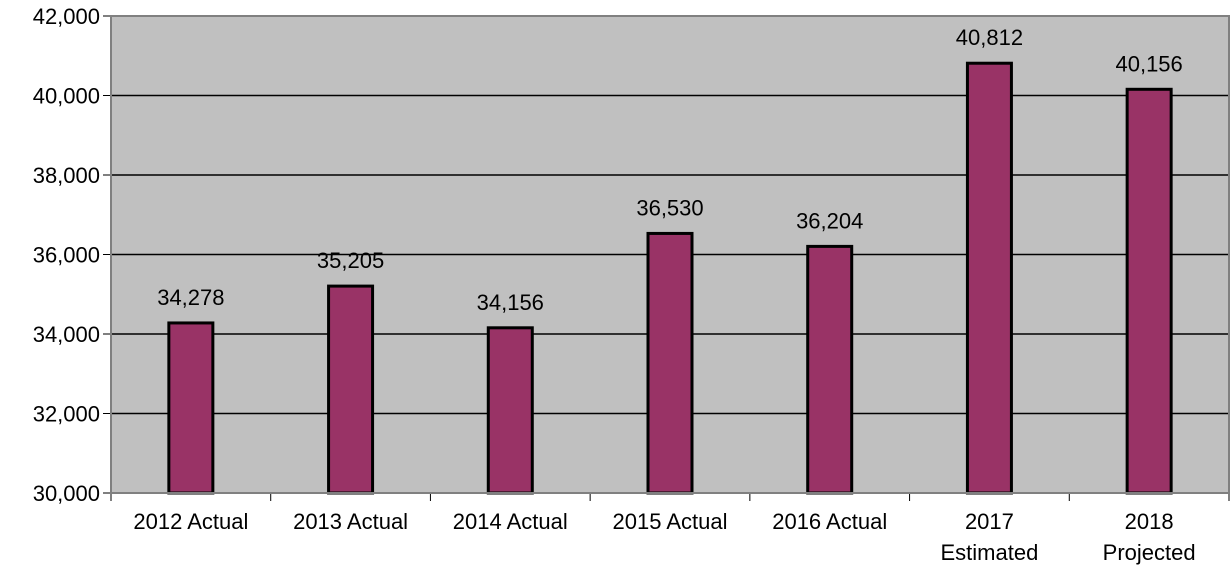 The height and width of the screenshot is (568, 1231). What do you see at coordinates (1148, 63) in the screenshot?
I see `data-label: 40,156` at bounding box center [1148, 63].